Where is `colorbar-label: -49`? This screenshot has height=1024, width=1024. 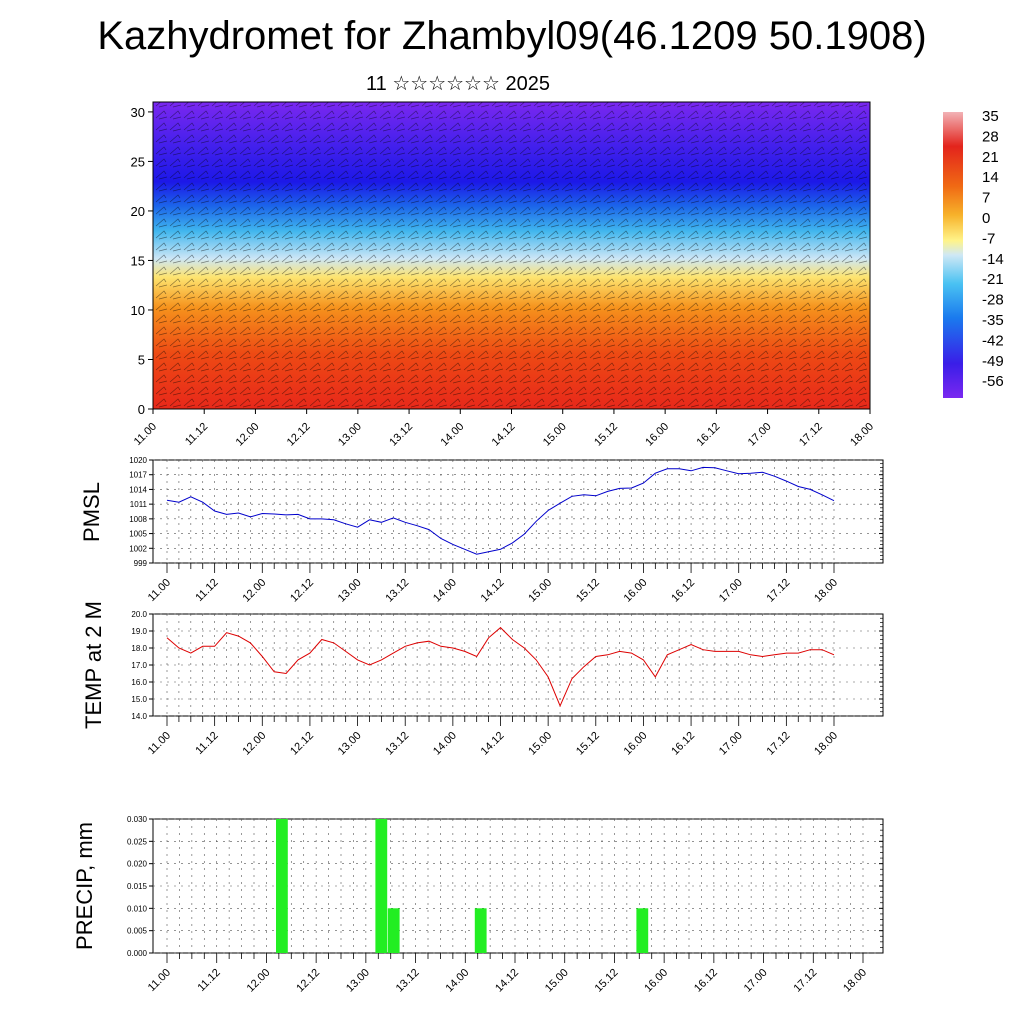 colorbar-label: -49 is located at coordinates (993, 361).